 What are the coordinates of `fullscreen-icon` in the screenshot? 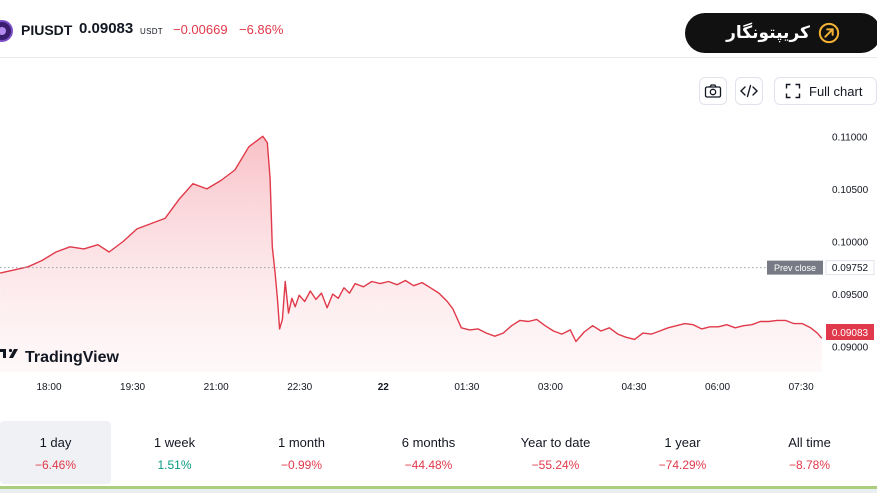 It's located at (793, 91).